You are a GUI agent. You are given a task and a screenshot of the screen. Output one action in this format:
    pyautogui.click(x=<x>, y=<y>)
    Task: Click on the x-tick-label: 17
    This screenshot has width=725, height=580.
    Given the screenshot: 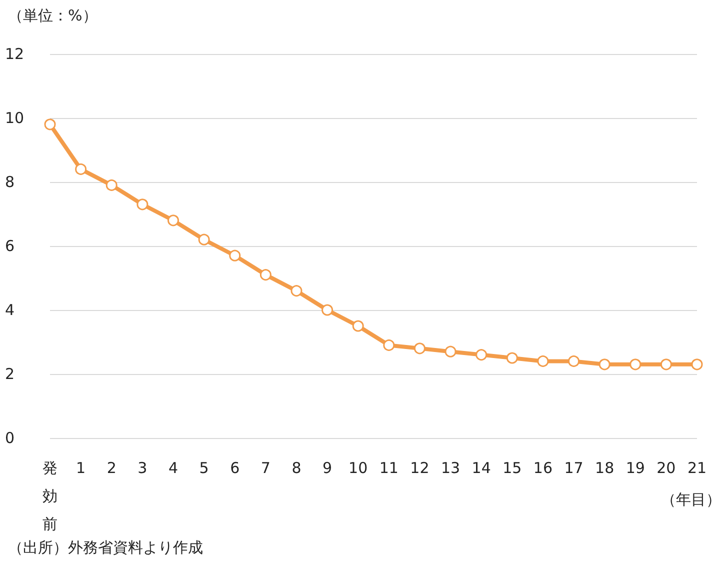 What is the action you would take?
    pyautogui.click(x=574, y=468)
    